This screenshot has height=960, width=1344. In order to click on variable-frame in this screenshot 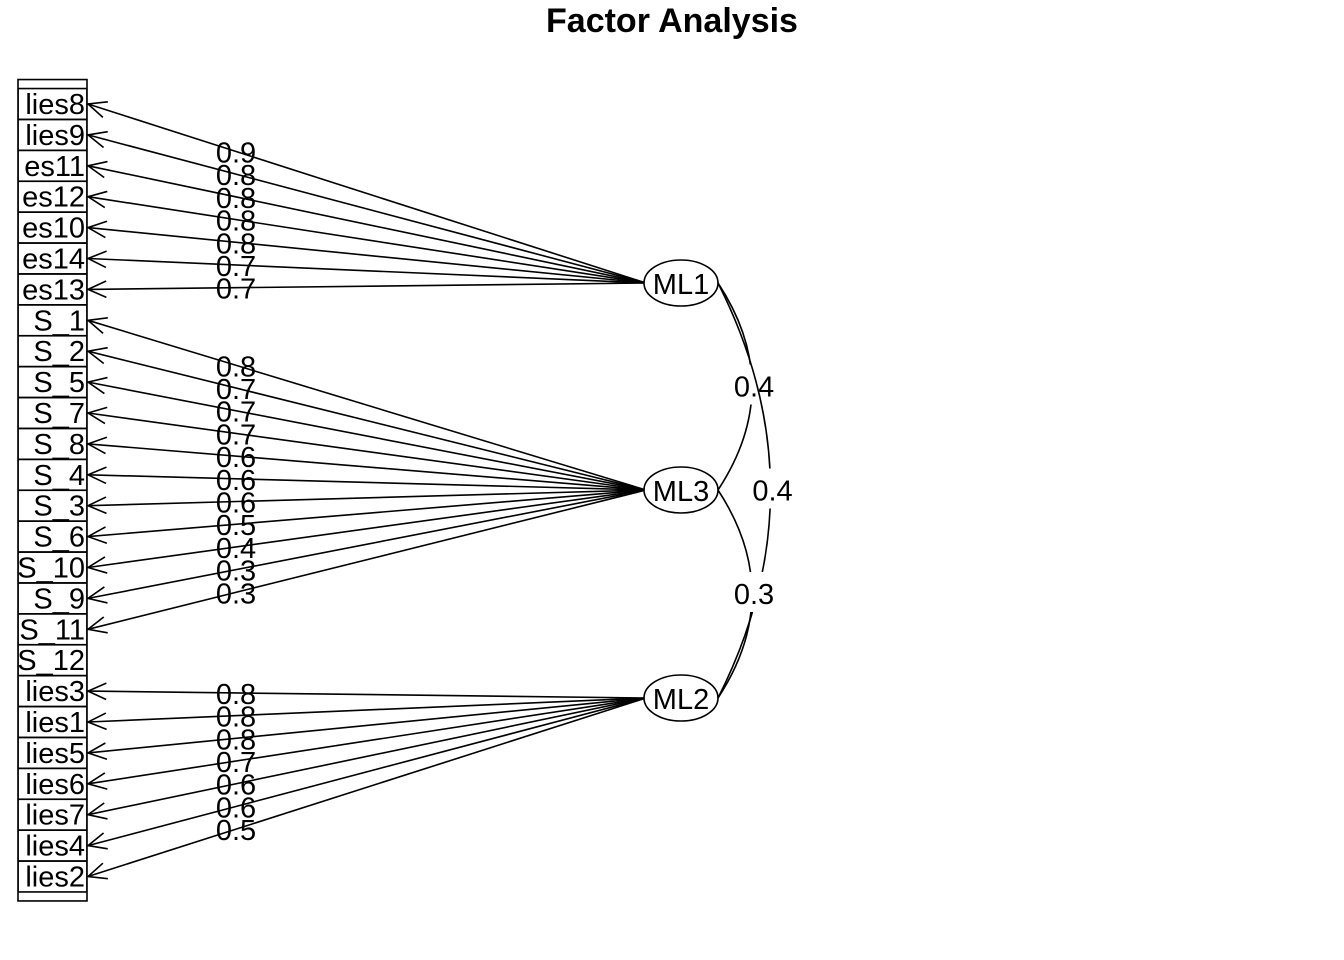, I will do `click(52, 490)`.